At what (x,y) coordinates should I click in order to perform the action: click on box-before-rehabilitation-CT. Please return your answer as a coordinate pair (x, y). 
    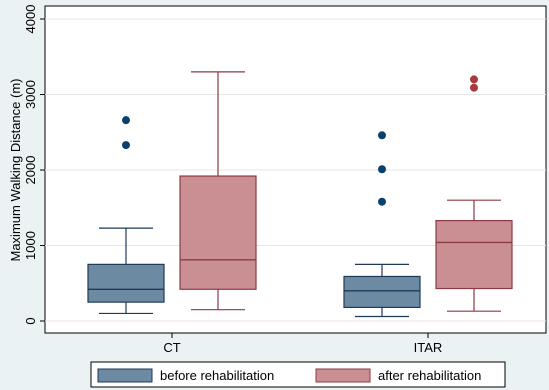
    Looking at the image, I should click on (126, 215).